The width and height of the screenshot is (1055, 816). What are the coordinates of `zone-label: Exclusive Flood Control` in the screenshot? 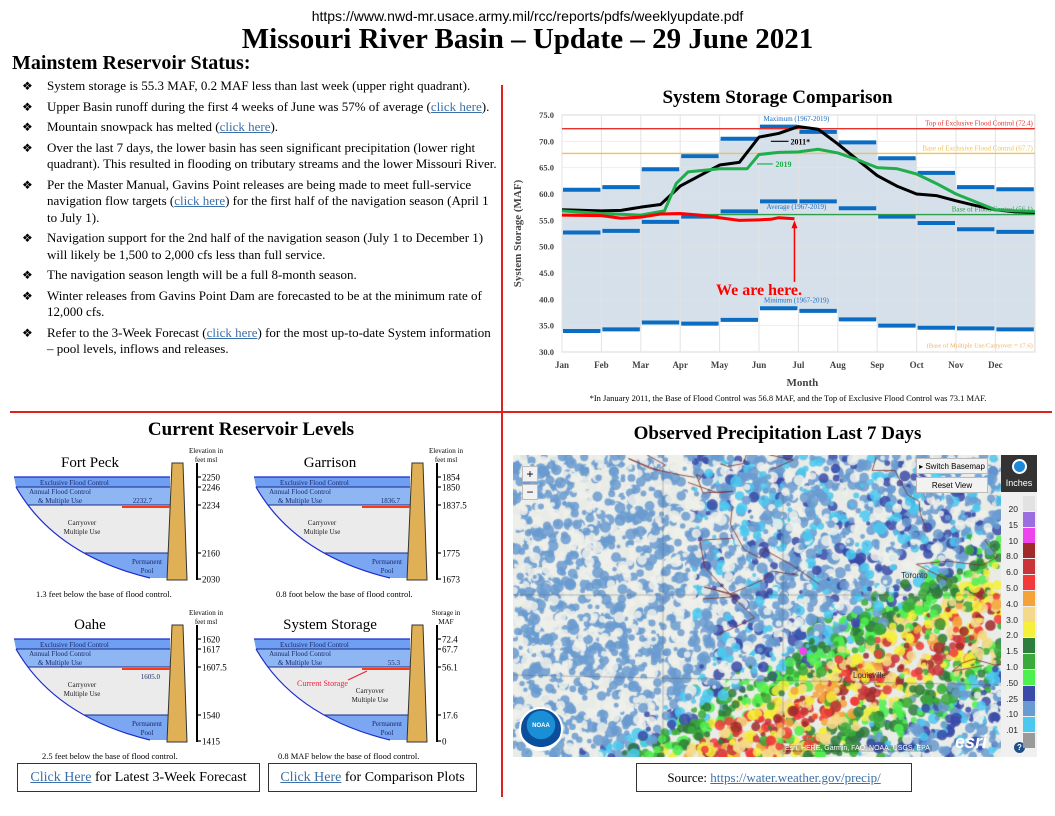 It's located at (314, 645).